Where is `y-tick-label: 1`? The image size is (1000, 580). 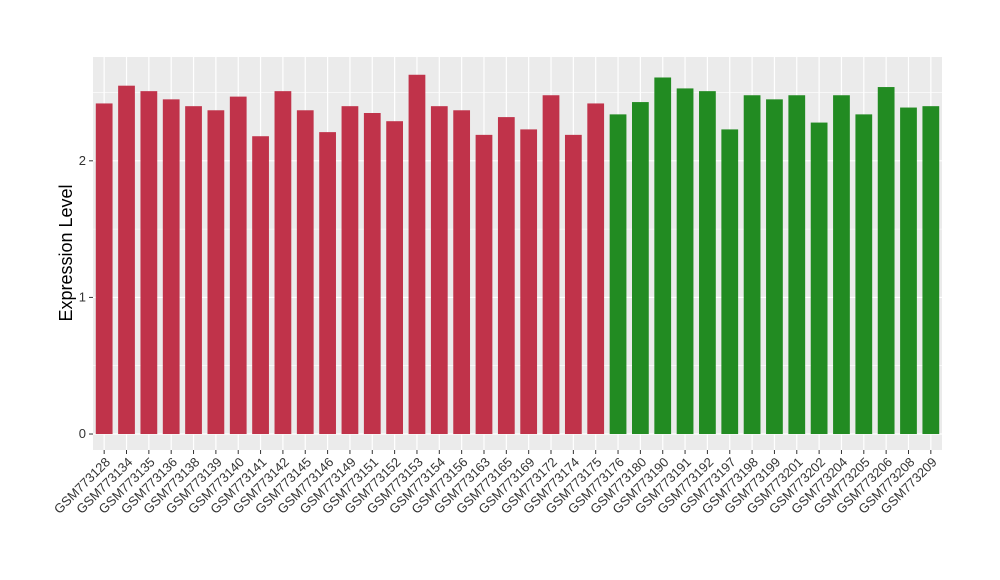 y-tick-label: 1 is located at coordinates (82, 296).